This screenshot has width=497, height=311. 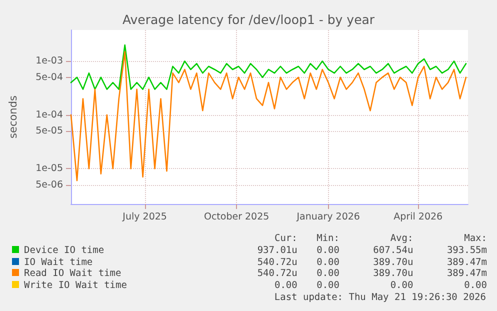 I want to click on text: Max:, so click(x=475, y=239).